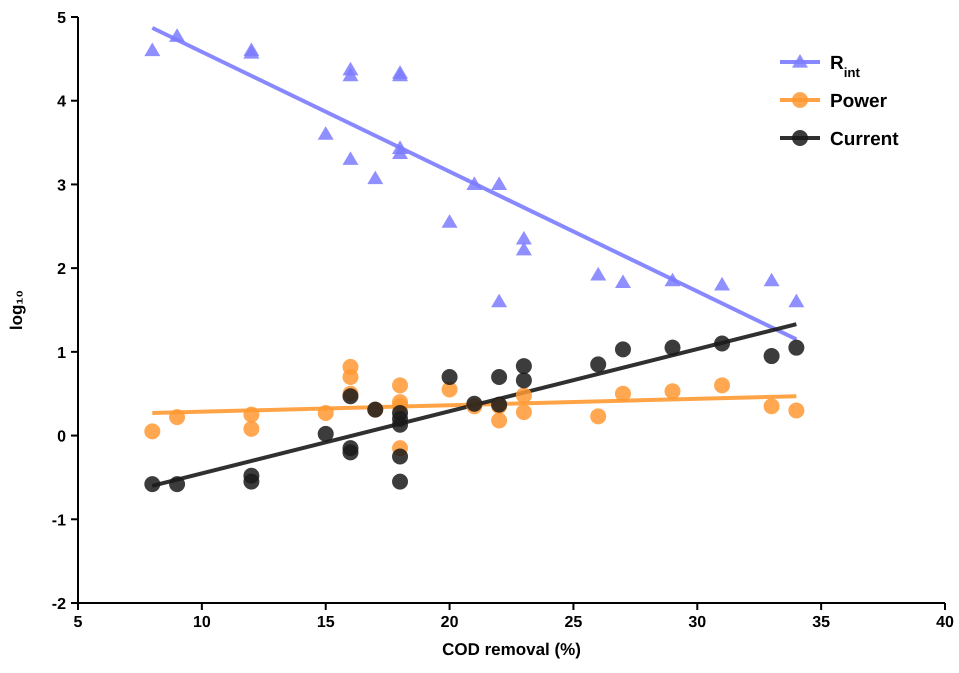  Describe the element at coordinates (61, 269) in the screenshot. I see `y-tick-label: 2` at that location.